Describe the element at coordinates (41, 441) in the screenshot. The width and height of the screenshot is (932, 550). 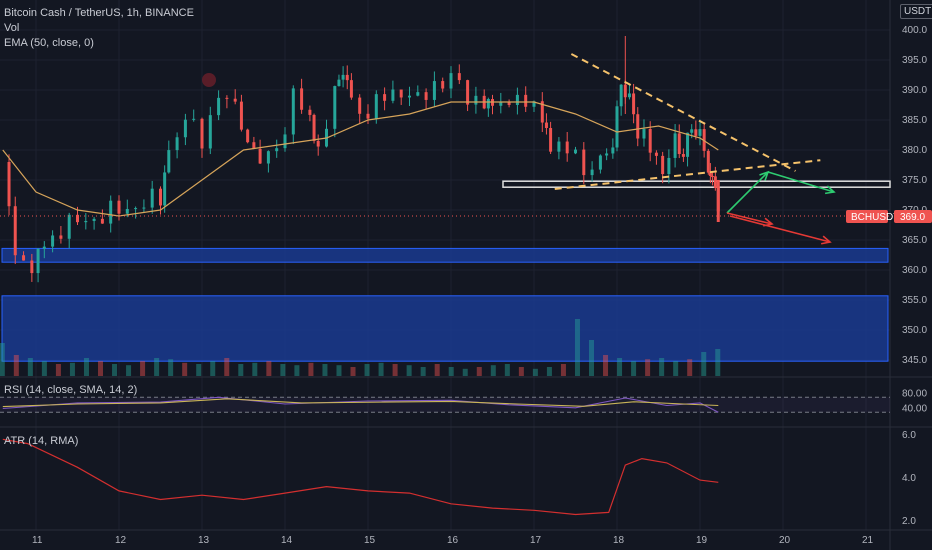
I see `atr-legend: ATR (14, RMA)` at that location.